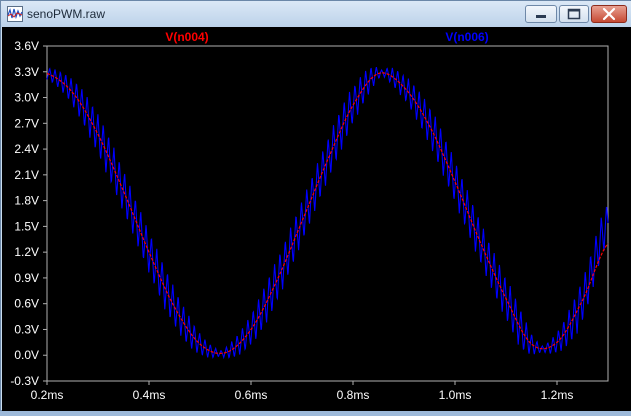 Image resolution: width=631 pixels, height=416 pixels. I want to click on close-icon, so click(609, 14).